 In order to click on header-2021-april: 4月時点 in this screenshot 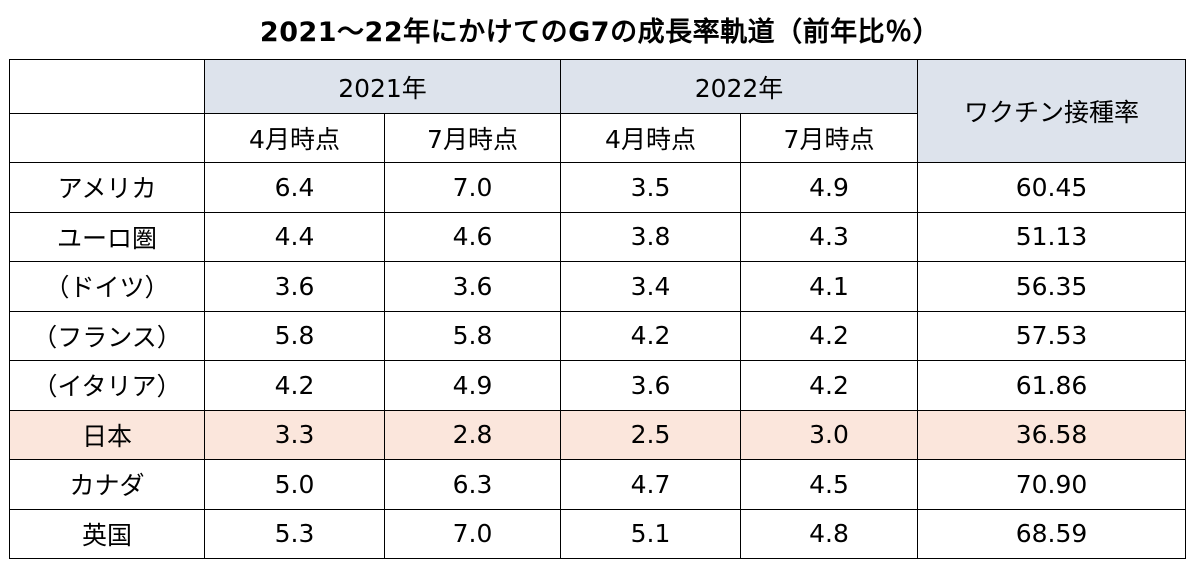, I will do `click(294, 138)`.